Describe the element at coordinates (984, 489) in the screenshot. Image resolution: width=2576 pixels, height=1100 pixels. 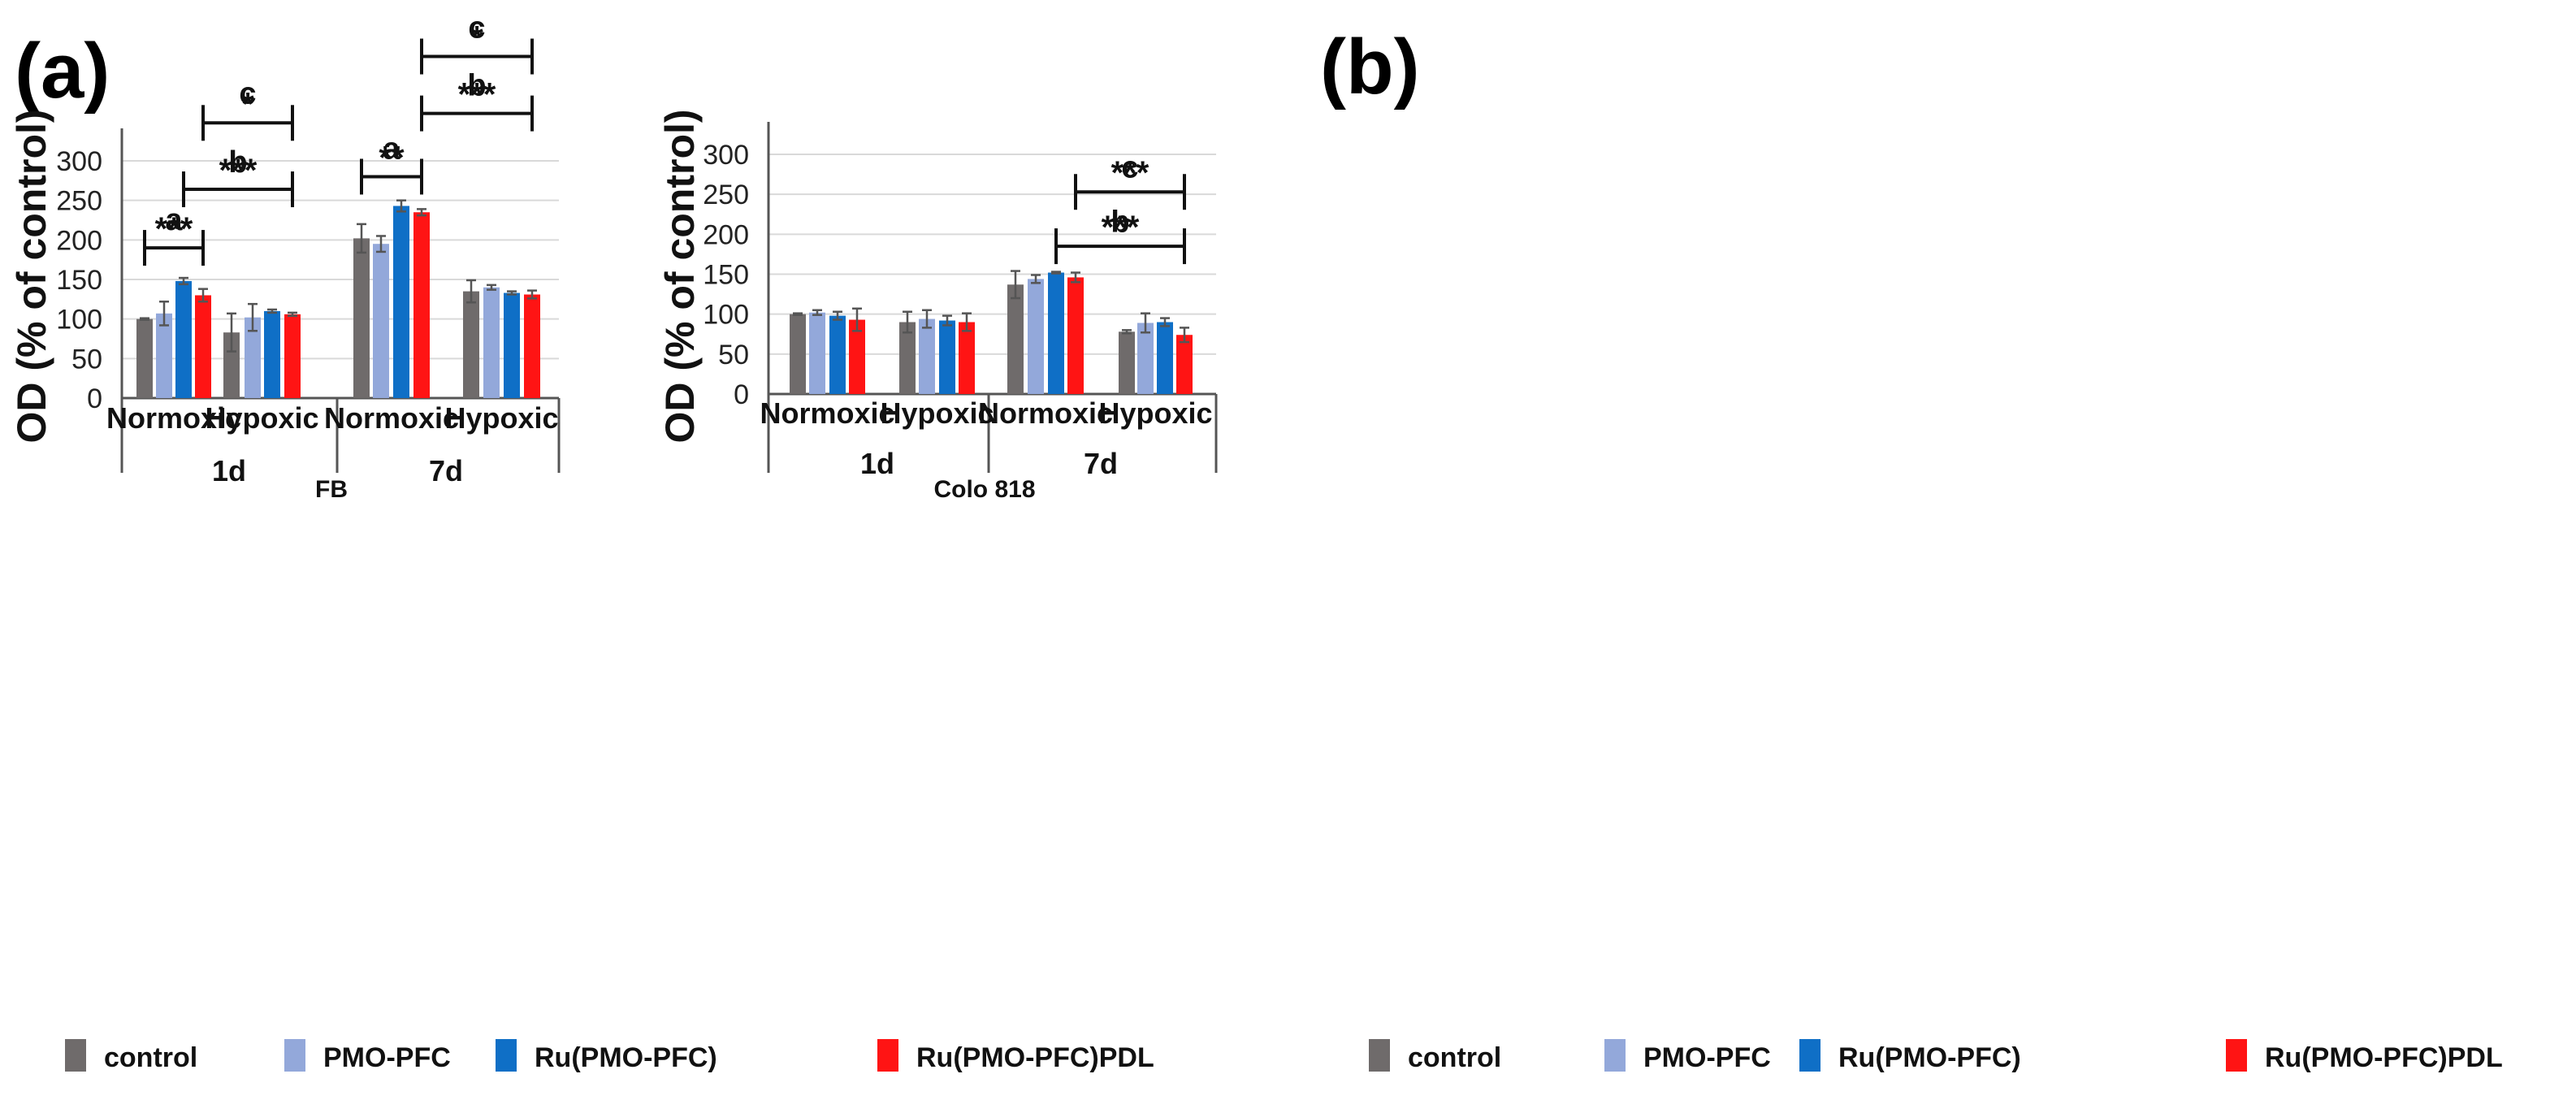
I see `x-axis-title: Colo 818` at that location.